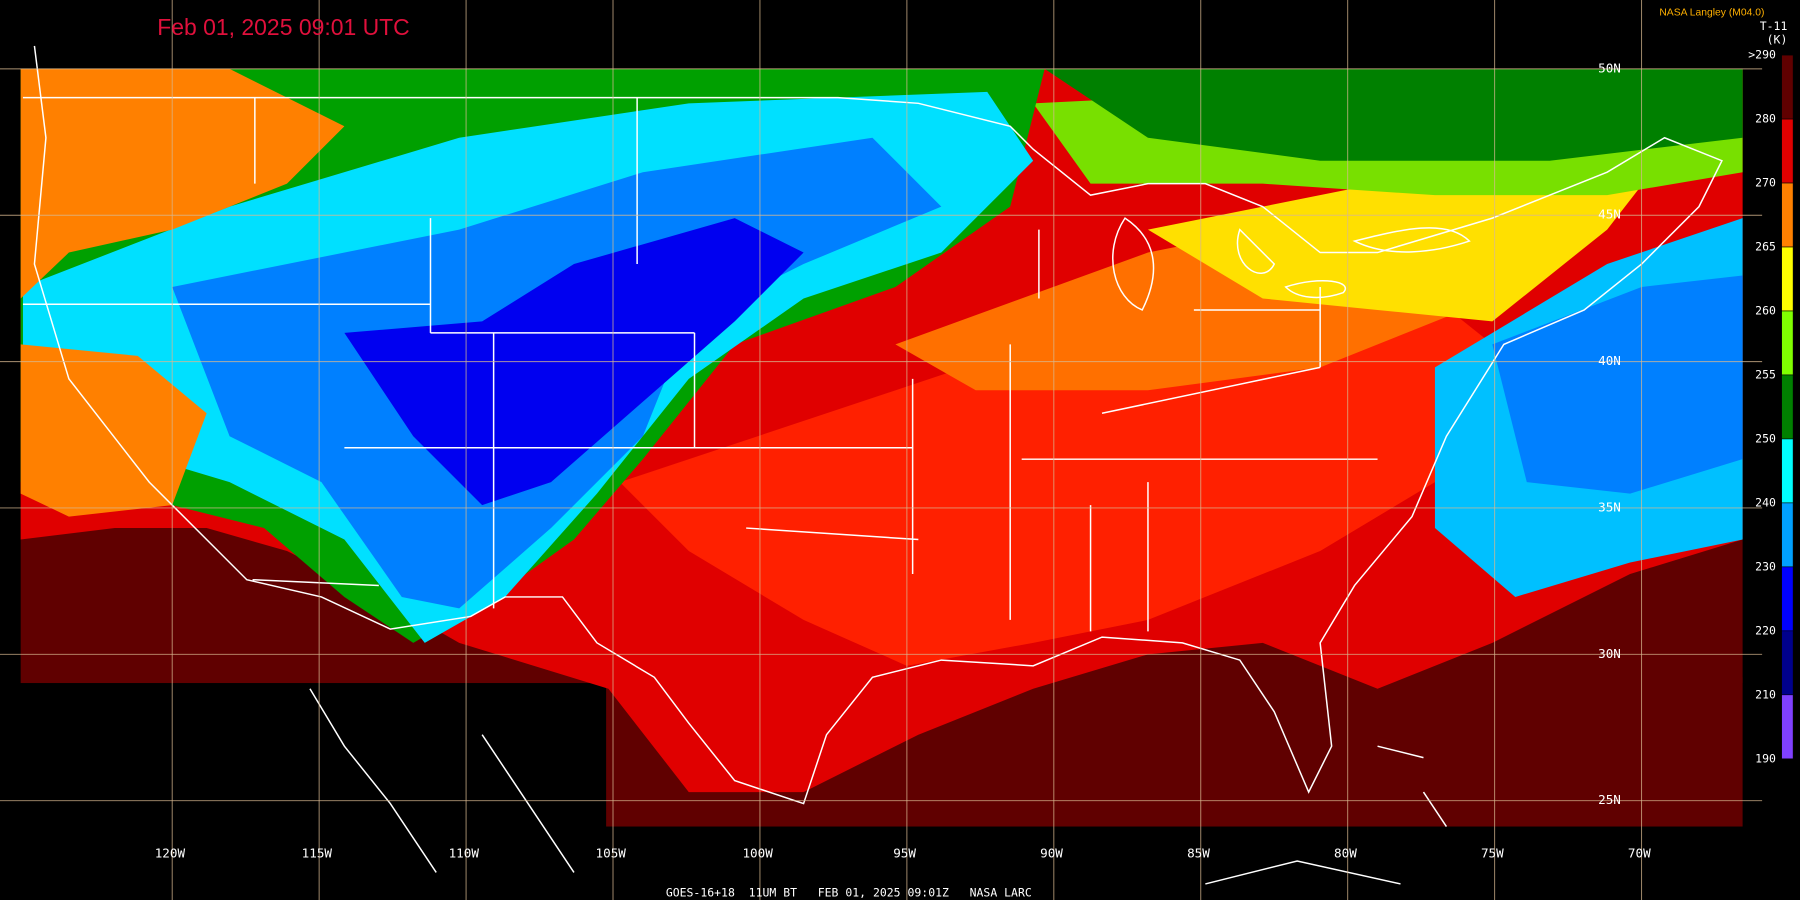 The width and height of the screenshot is (1800, 900). What do you see at coordinates (1765, 247) in the screenshot?
I see `colorbar-label: 265` at bounding box center [1765, 247].